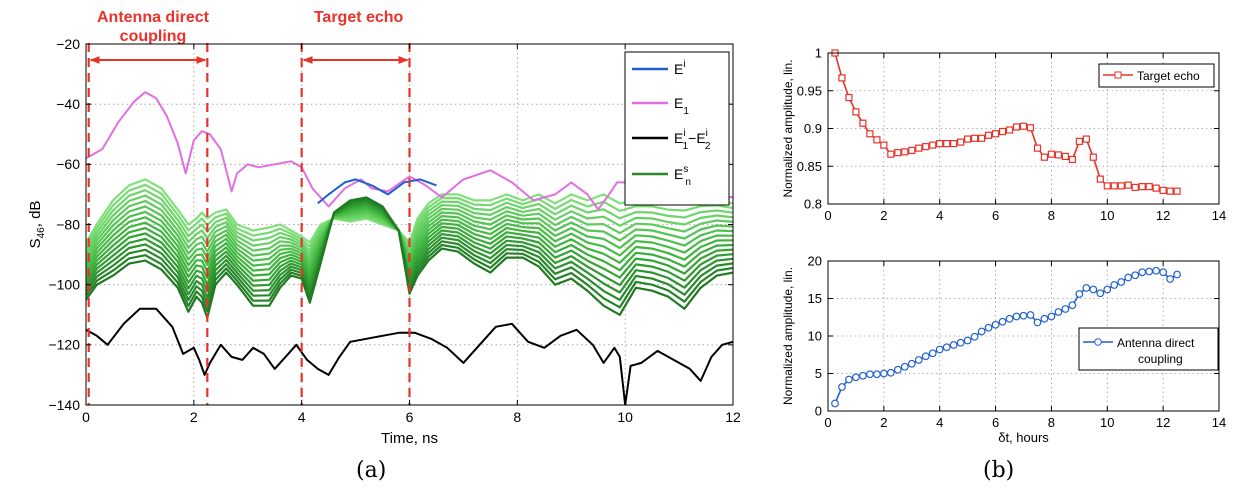 This screenshot has width=1240, height=501. I want to click on ticks: 0 2 4 6 8 10 12 14 0.8 0.85 0.9 0.95 1, so click(1012, 134).